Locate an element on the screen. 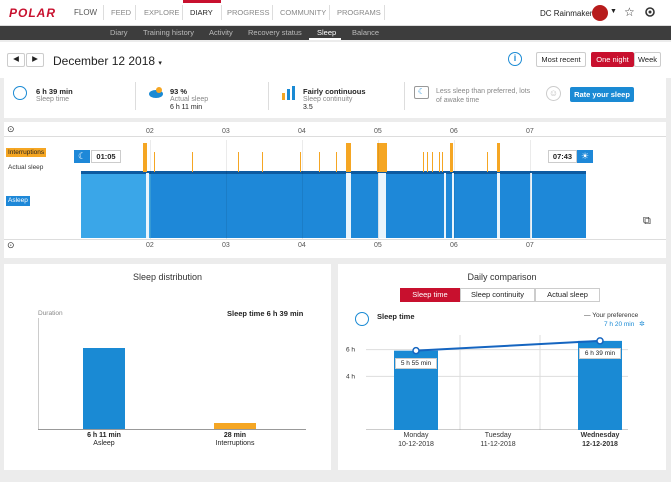 The width and height of the screenshot is (671, 482). hour-tick-top: 04 is located at coordinates (302, 131).